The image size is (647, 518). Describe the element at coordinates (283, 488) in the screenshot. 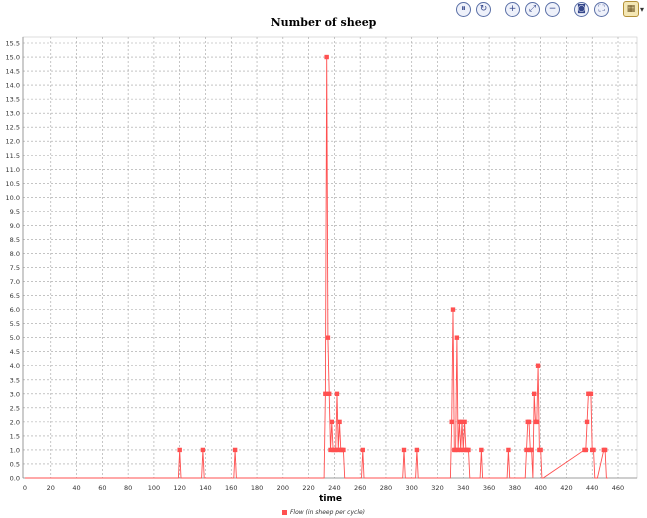

I see `x-tick-label: 200` at that location.